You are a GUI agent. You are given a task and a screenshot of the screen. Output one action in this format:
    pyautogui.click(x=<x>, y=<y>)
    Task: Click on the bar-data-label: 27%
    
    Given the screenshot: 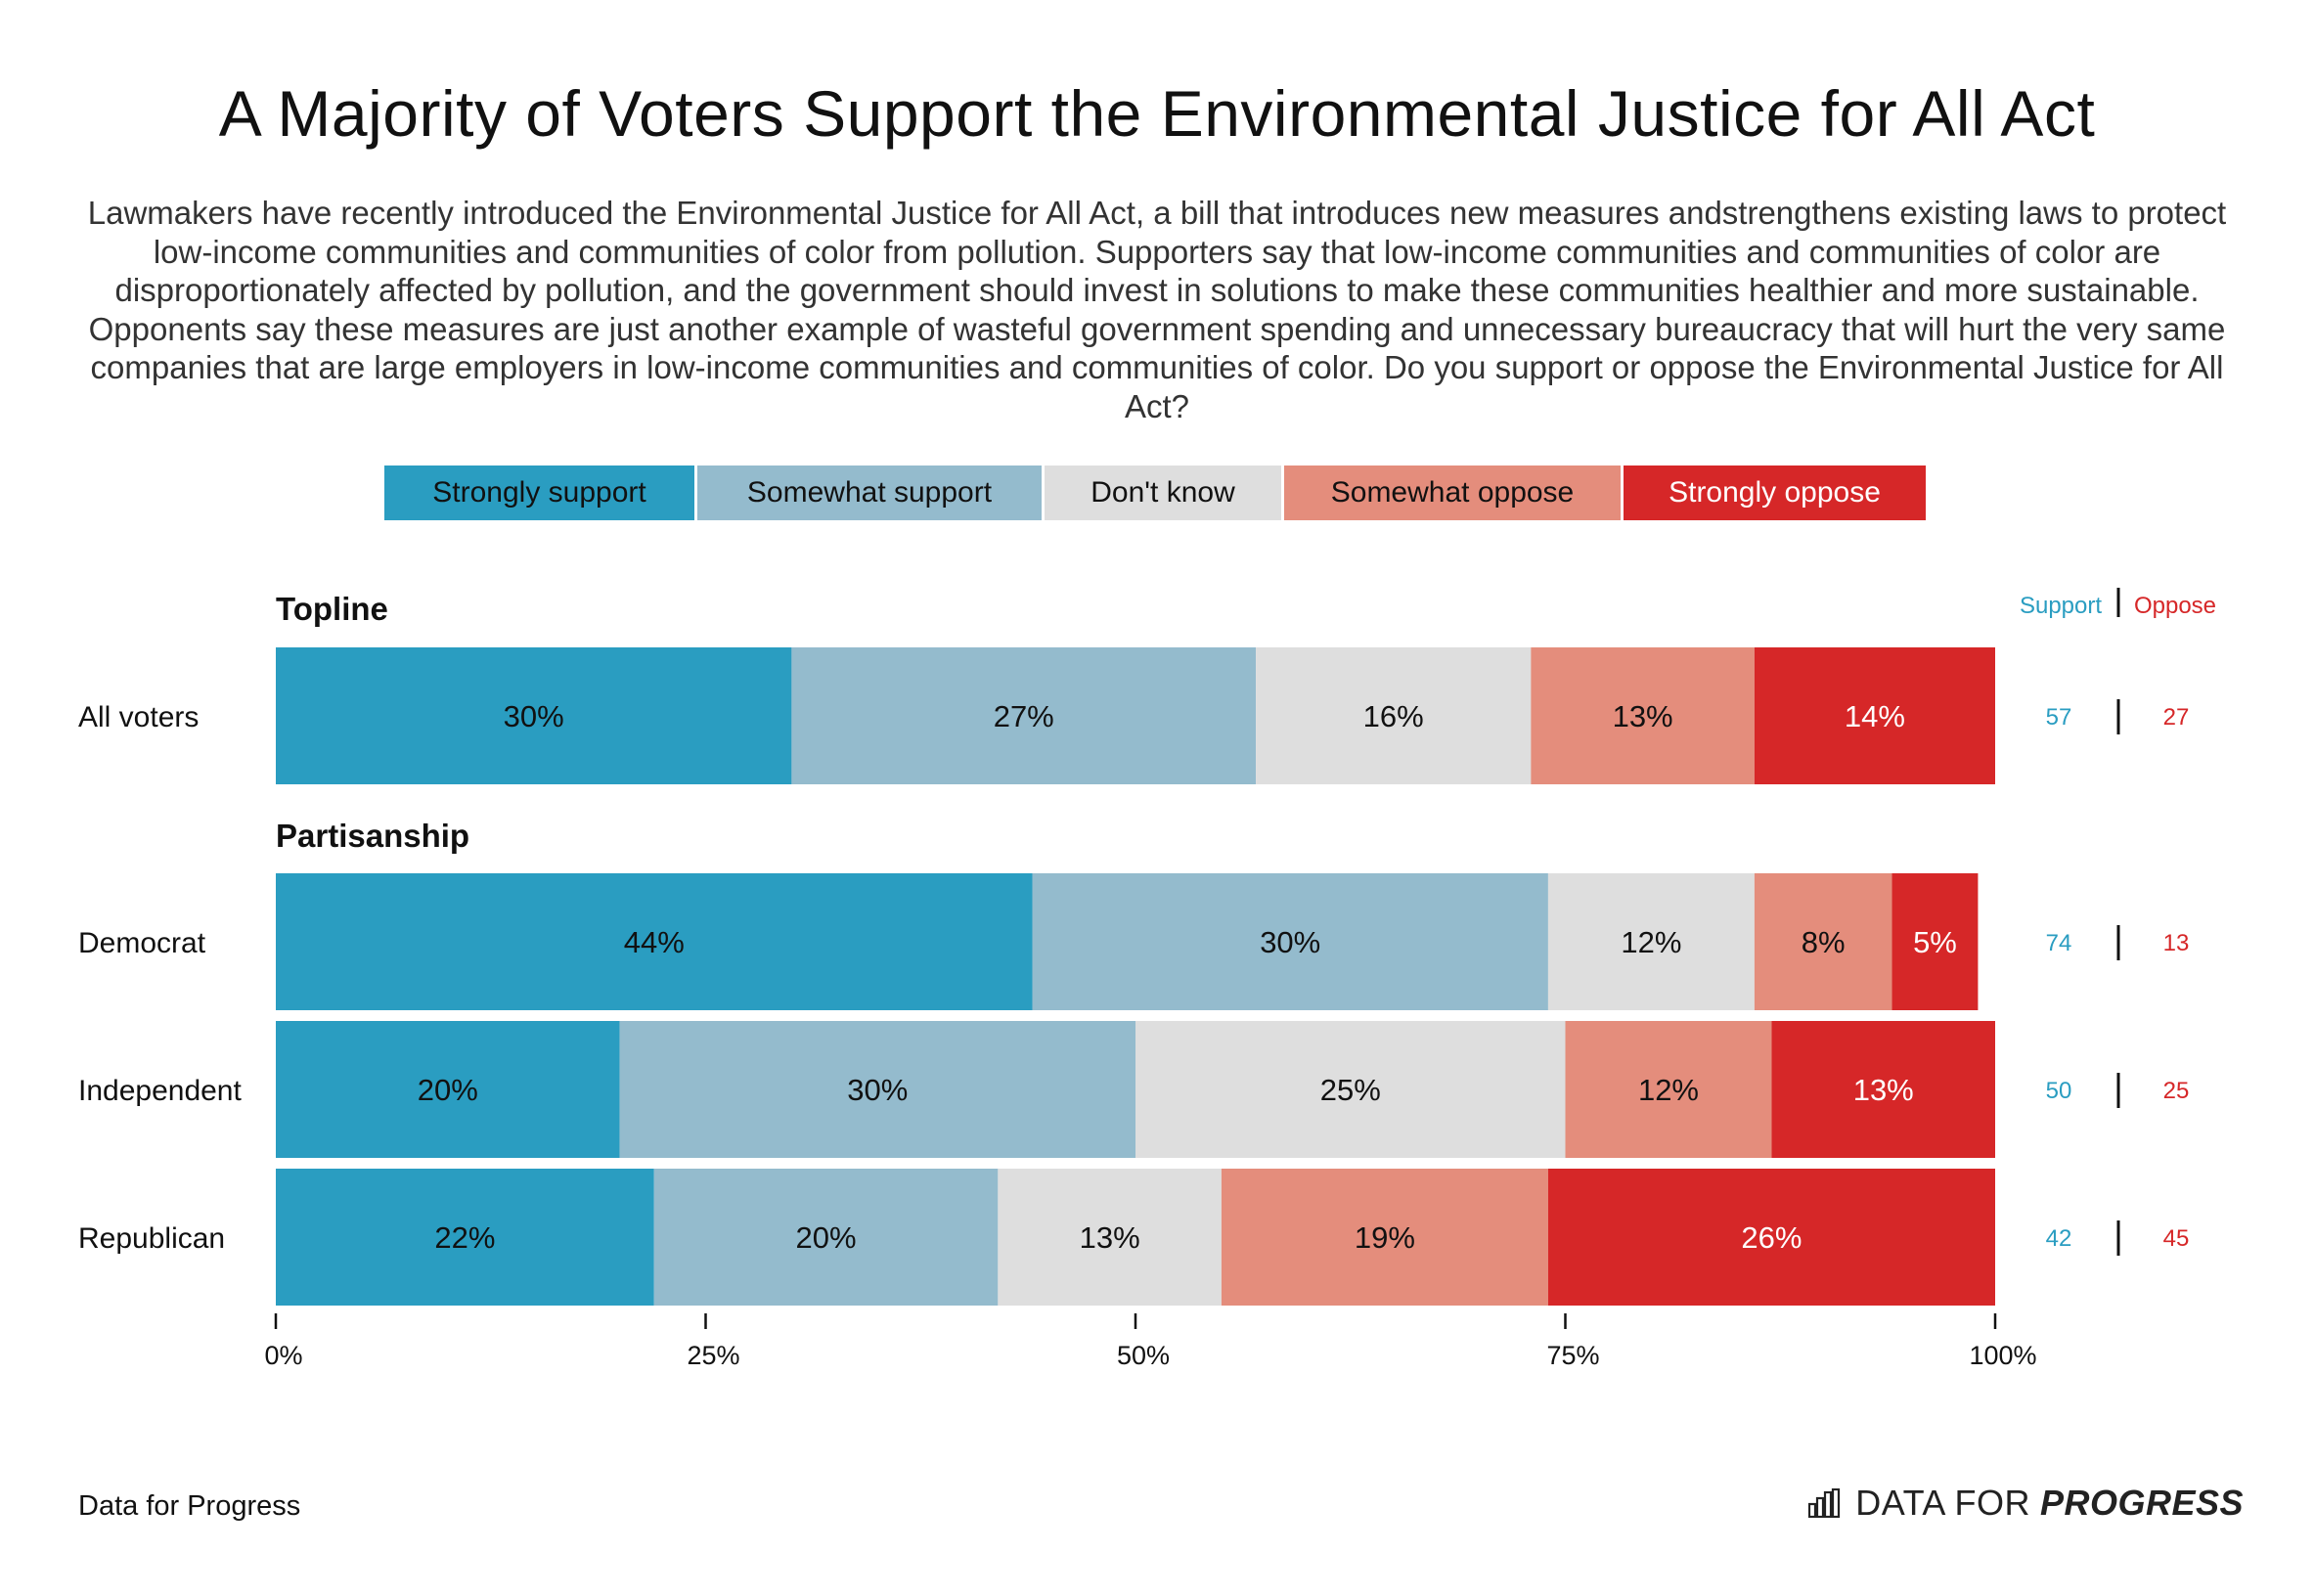 What is the action you would take?
    pyautogui.click(x=1024, y=716)
    